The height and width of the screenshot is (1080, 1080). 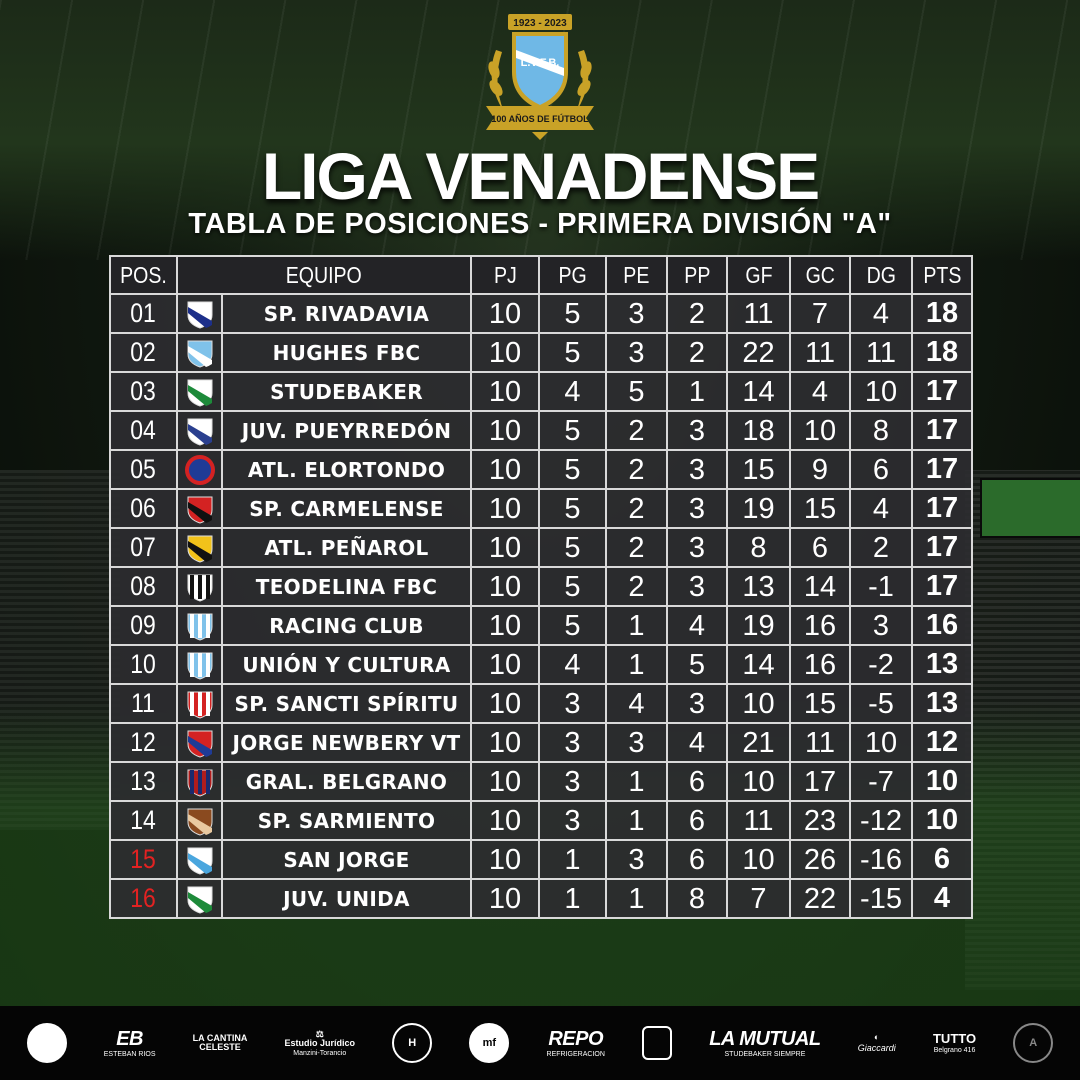 I want to click on cell-pg: 1, so click(x=572, y=898).